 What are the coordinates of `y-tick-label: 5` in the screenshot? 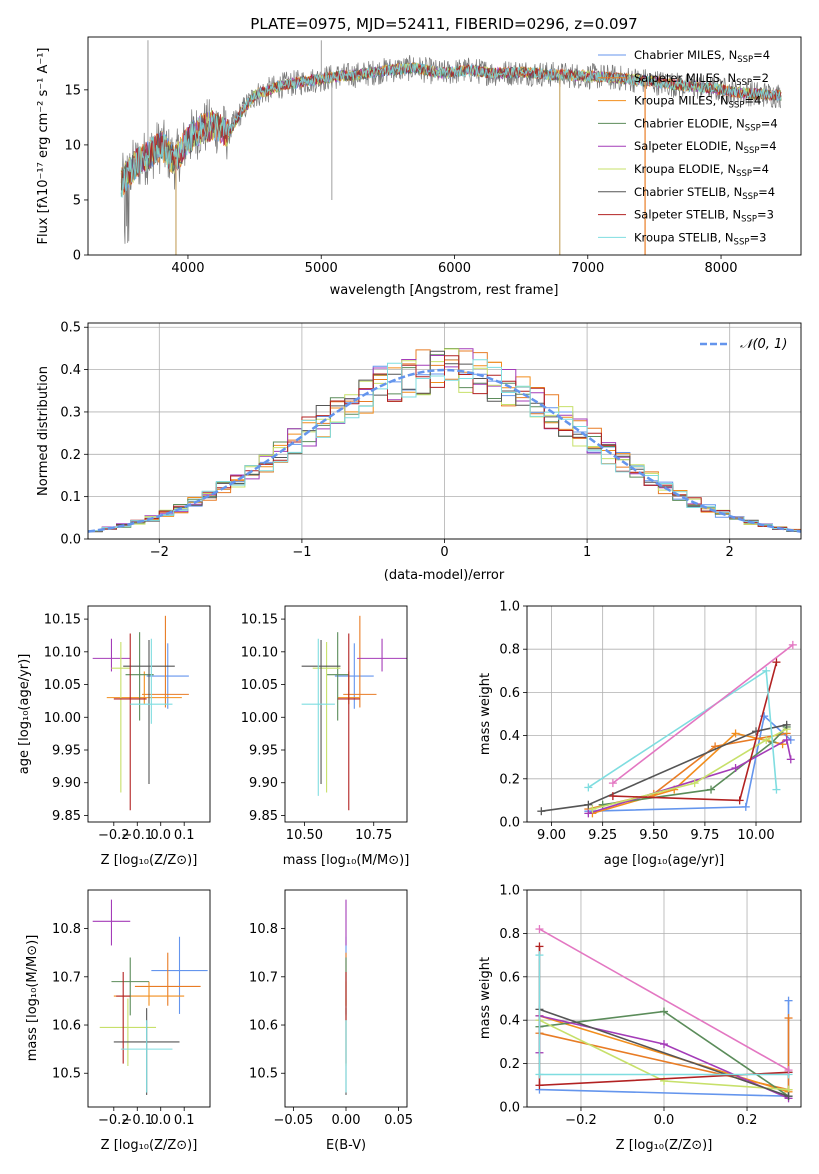 It's located at (77, 200).